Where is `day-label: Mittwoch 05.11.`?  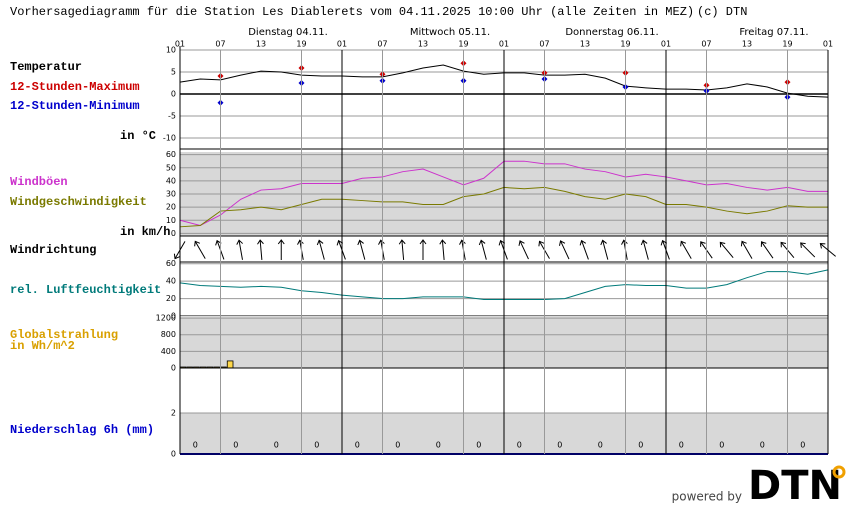
day-label: Mittwoch 05.11. is located at coordinates (450, 32).